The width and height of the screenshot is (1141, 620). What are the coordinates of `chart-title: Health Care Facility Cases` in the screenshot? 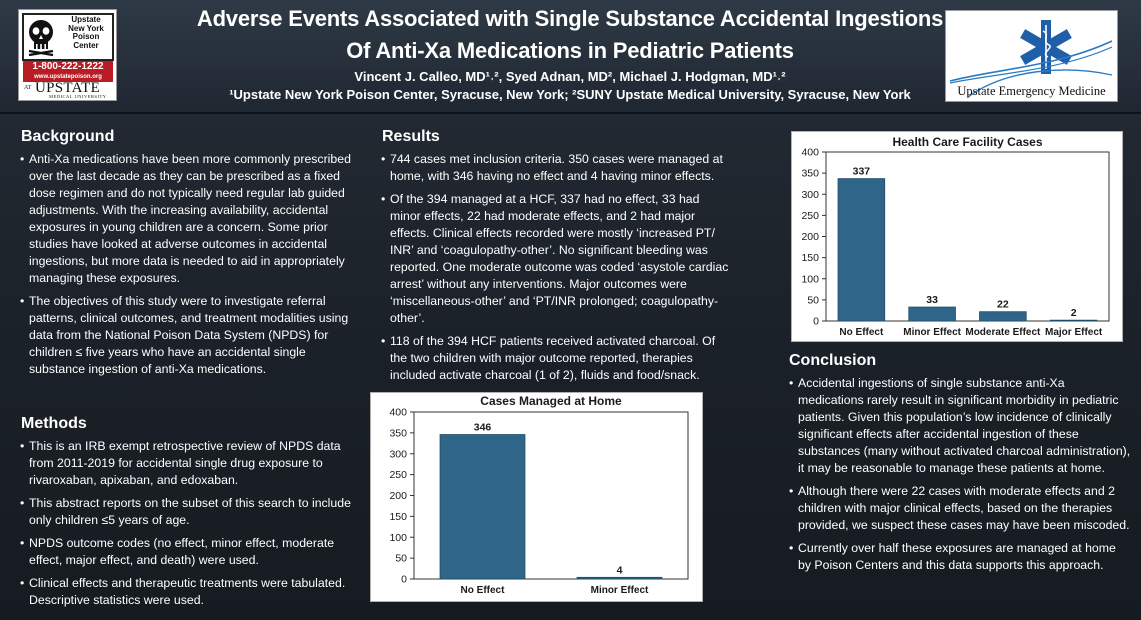 It's located at (967, 142).